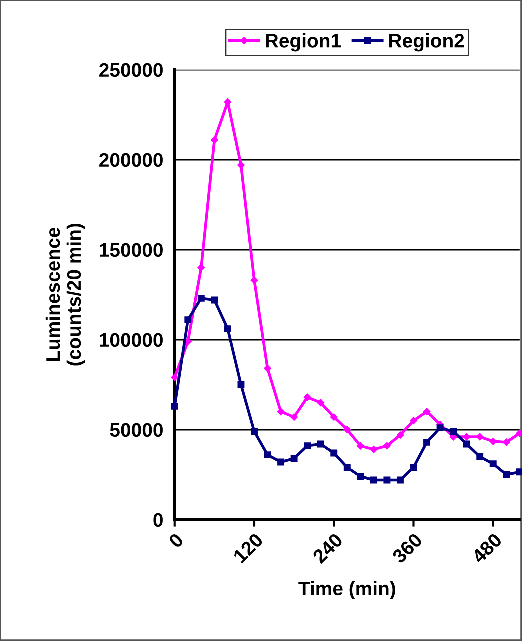  What do you see at coordinates (158, 520) in the screenshot?
I see `y-tick-label: 0` at bounding box center [158, 520].